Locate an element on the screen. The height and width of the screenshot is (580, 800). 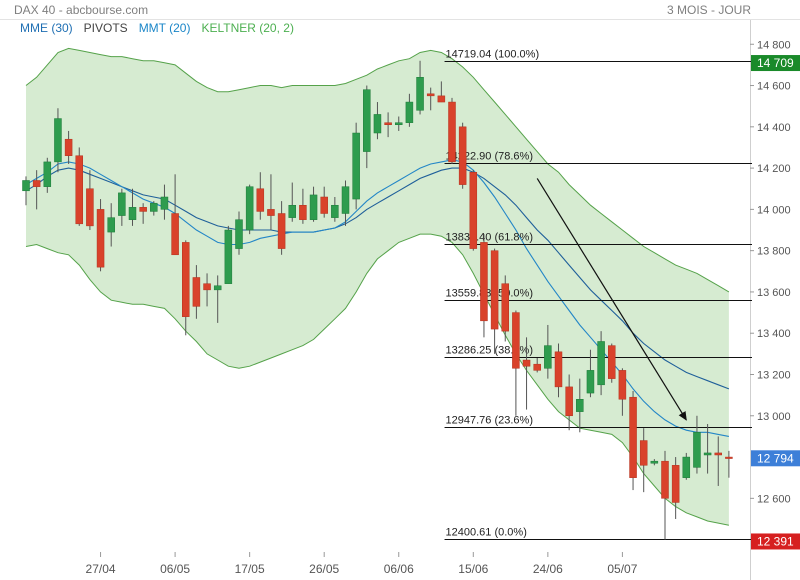
fib-level-label: 14719.04 (100.0%) is located at coordinates (493, 55).